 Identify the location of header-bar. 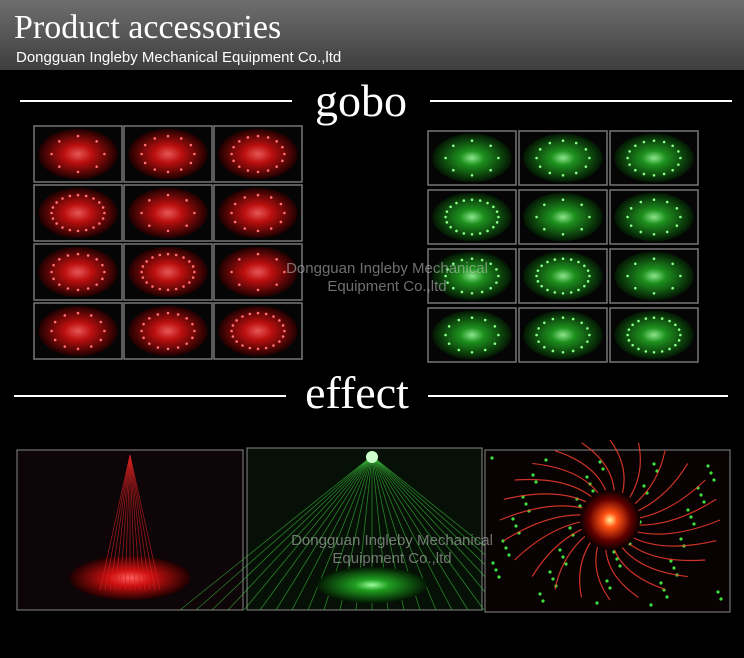
(372, 35).